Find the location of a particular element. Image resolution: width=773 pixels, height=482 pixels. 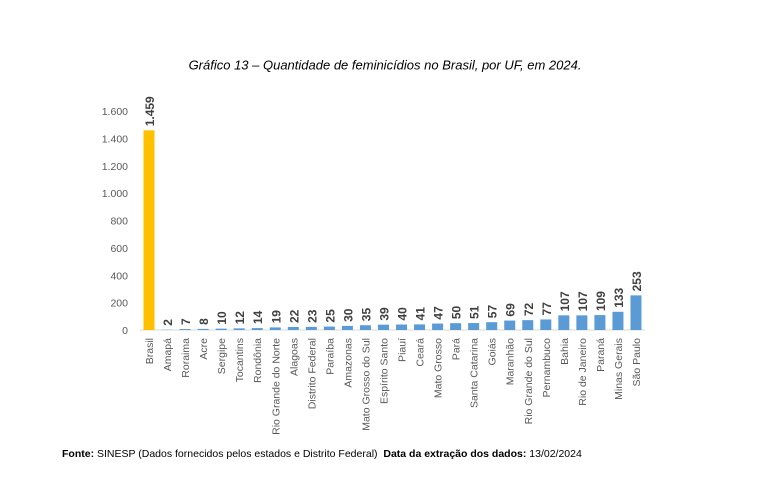

x-tick-label: Mato Grosso is located at coordinates (439, 368).